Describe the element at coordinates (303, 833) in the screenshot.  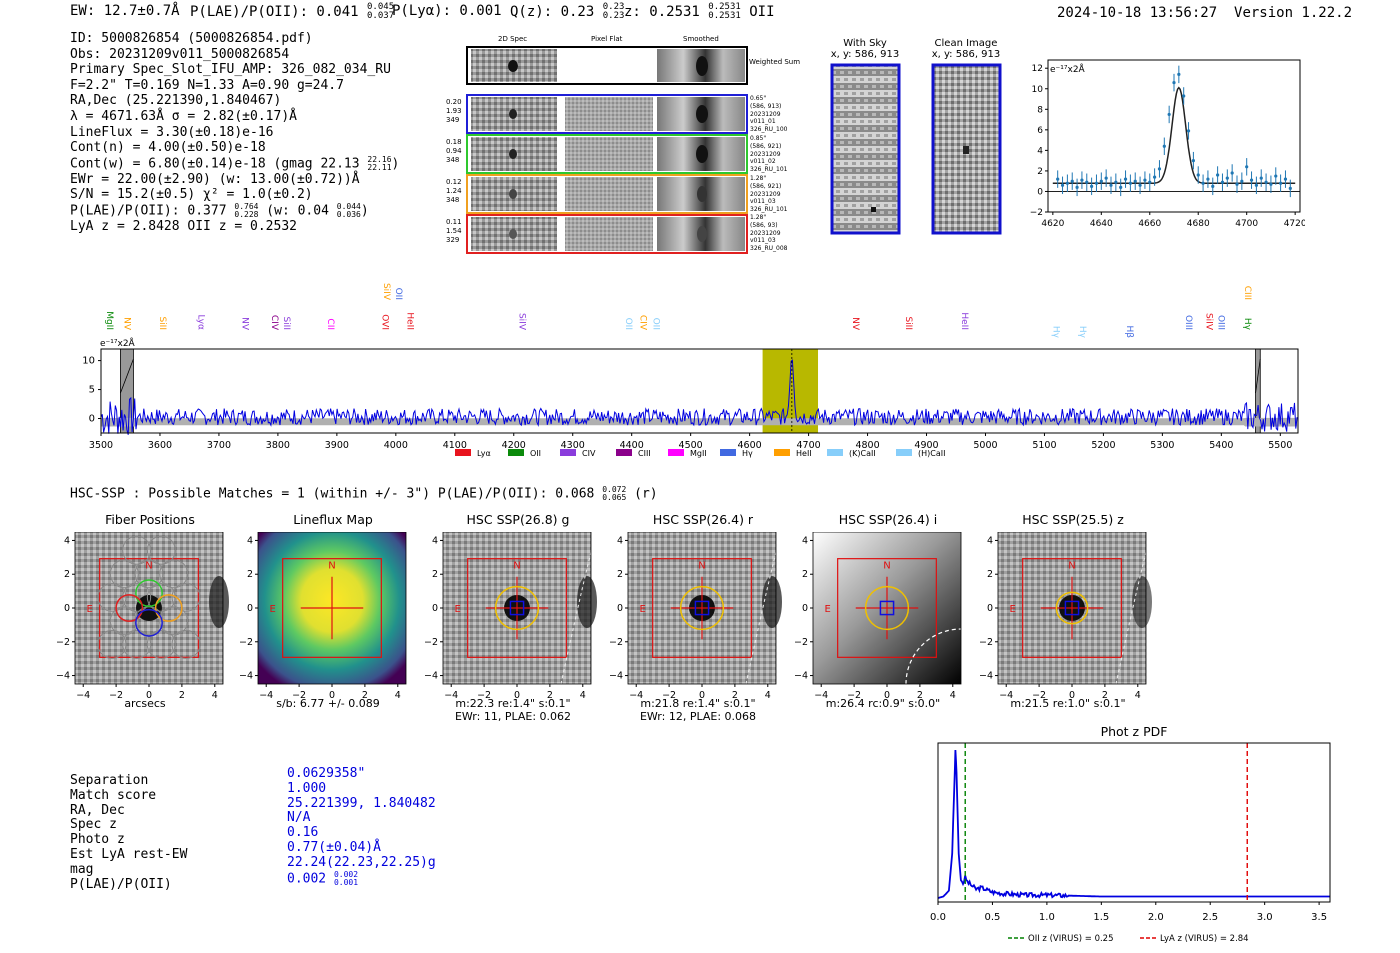
I see `match-value-photoz: 0.16` at that location.